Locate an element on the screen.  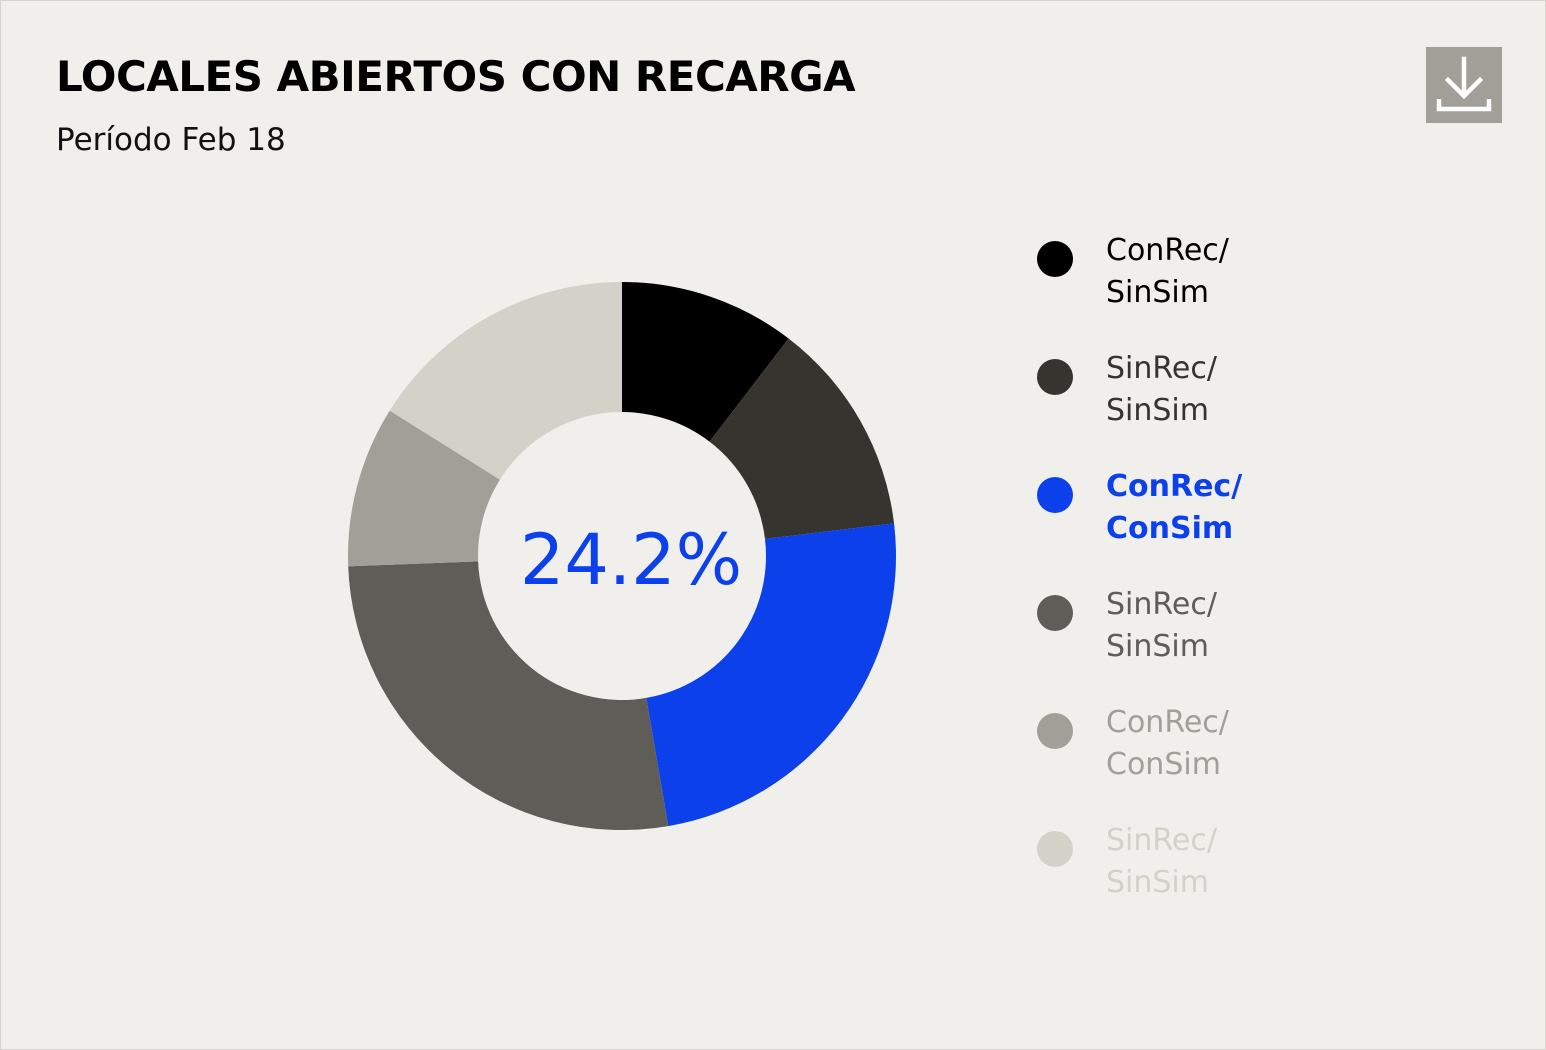
legend-item-5: ConRec/ConSim is located at coordinates (1194, 752).